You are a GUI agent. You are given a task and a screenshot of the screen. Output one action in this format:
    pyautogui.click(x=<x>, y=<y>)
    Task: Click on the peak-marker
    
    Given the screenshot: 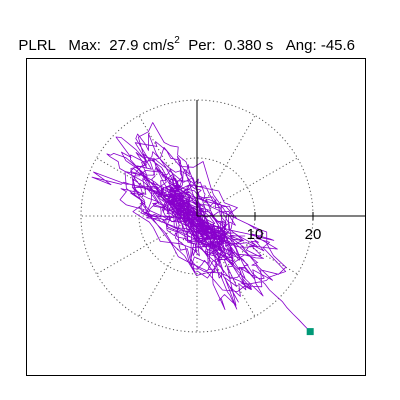 What is the action you would take?
    pyautogui.click(x=310, y=332)
    